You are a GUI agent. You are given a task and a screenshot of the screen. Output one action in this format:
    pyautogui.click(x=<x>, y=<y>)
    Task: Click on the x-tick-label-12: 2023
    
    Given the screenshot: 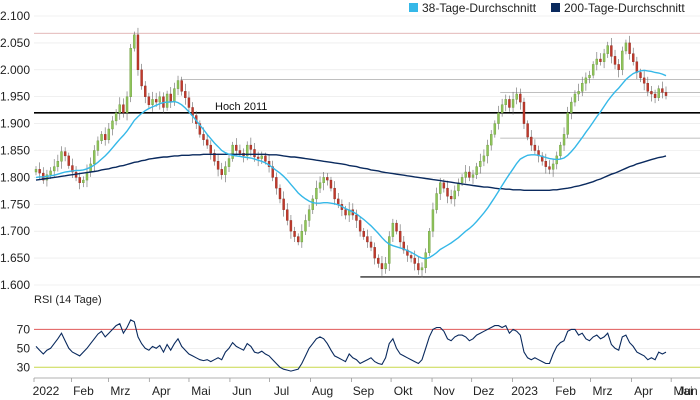 What is the action you would take?
    pyautogui.click(x=524, y=391)
    